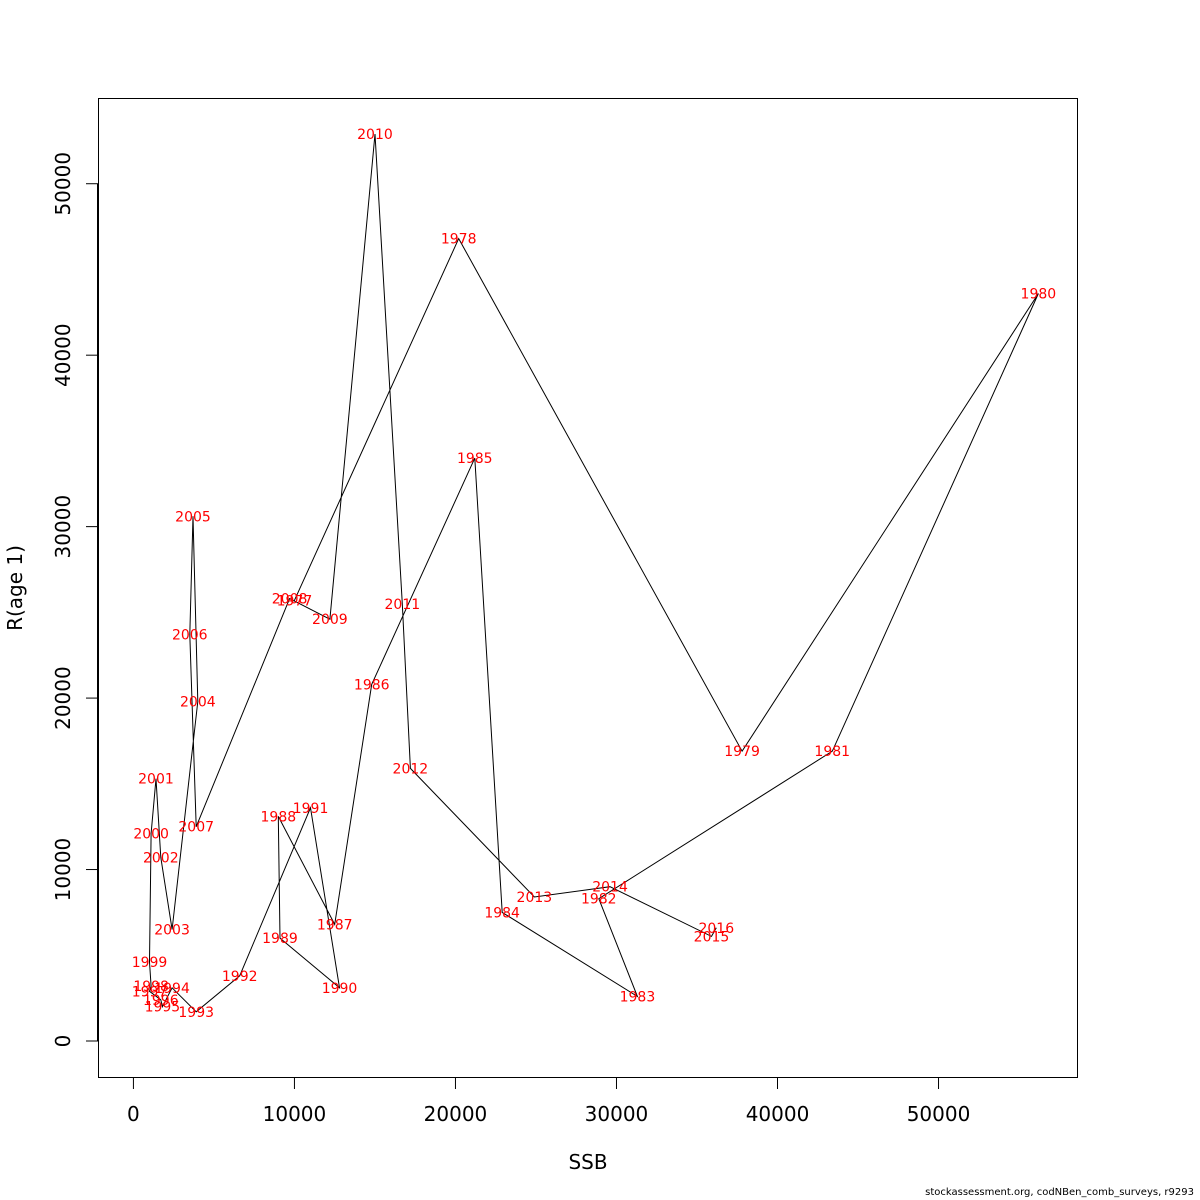  What do you see at coordinates (156, 780) in the screenshot?
I see `point-label-2001: 2001` at bounding box center [156, 780].